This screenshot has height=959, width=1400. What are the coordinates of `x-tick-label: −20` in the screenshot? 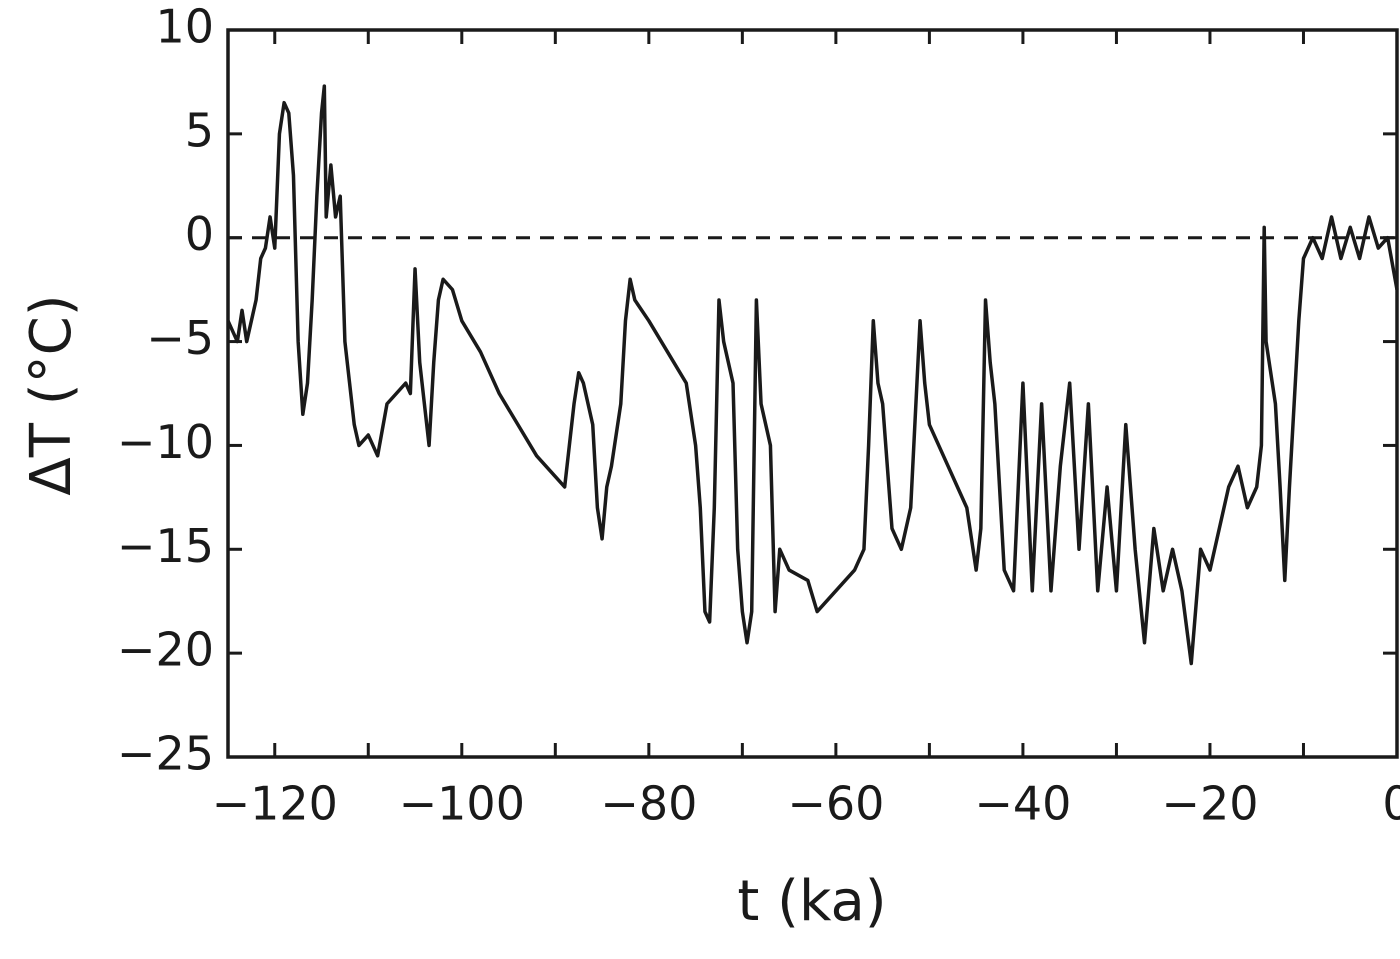 It's located at (1209, 804).